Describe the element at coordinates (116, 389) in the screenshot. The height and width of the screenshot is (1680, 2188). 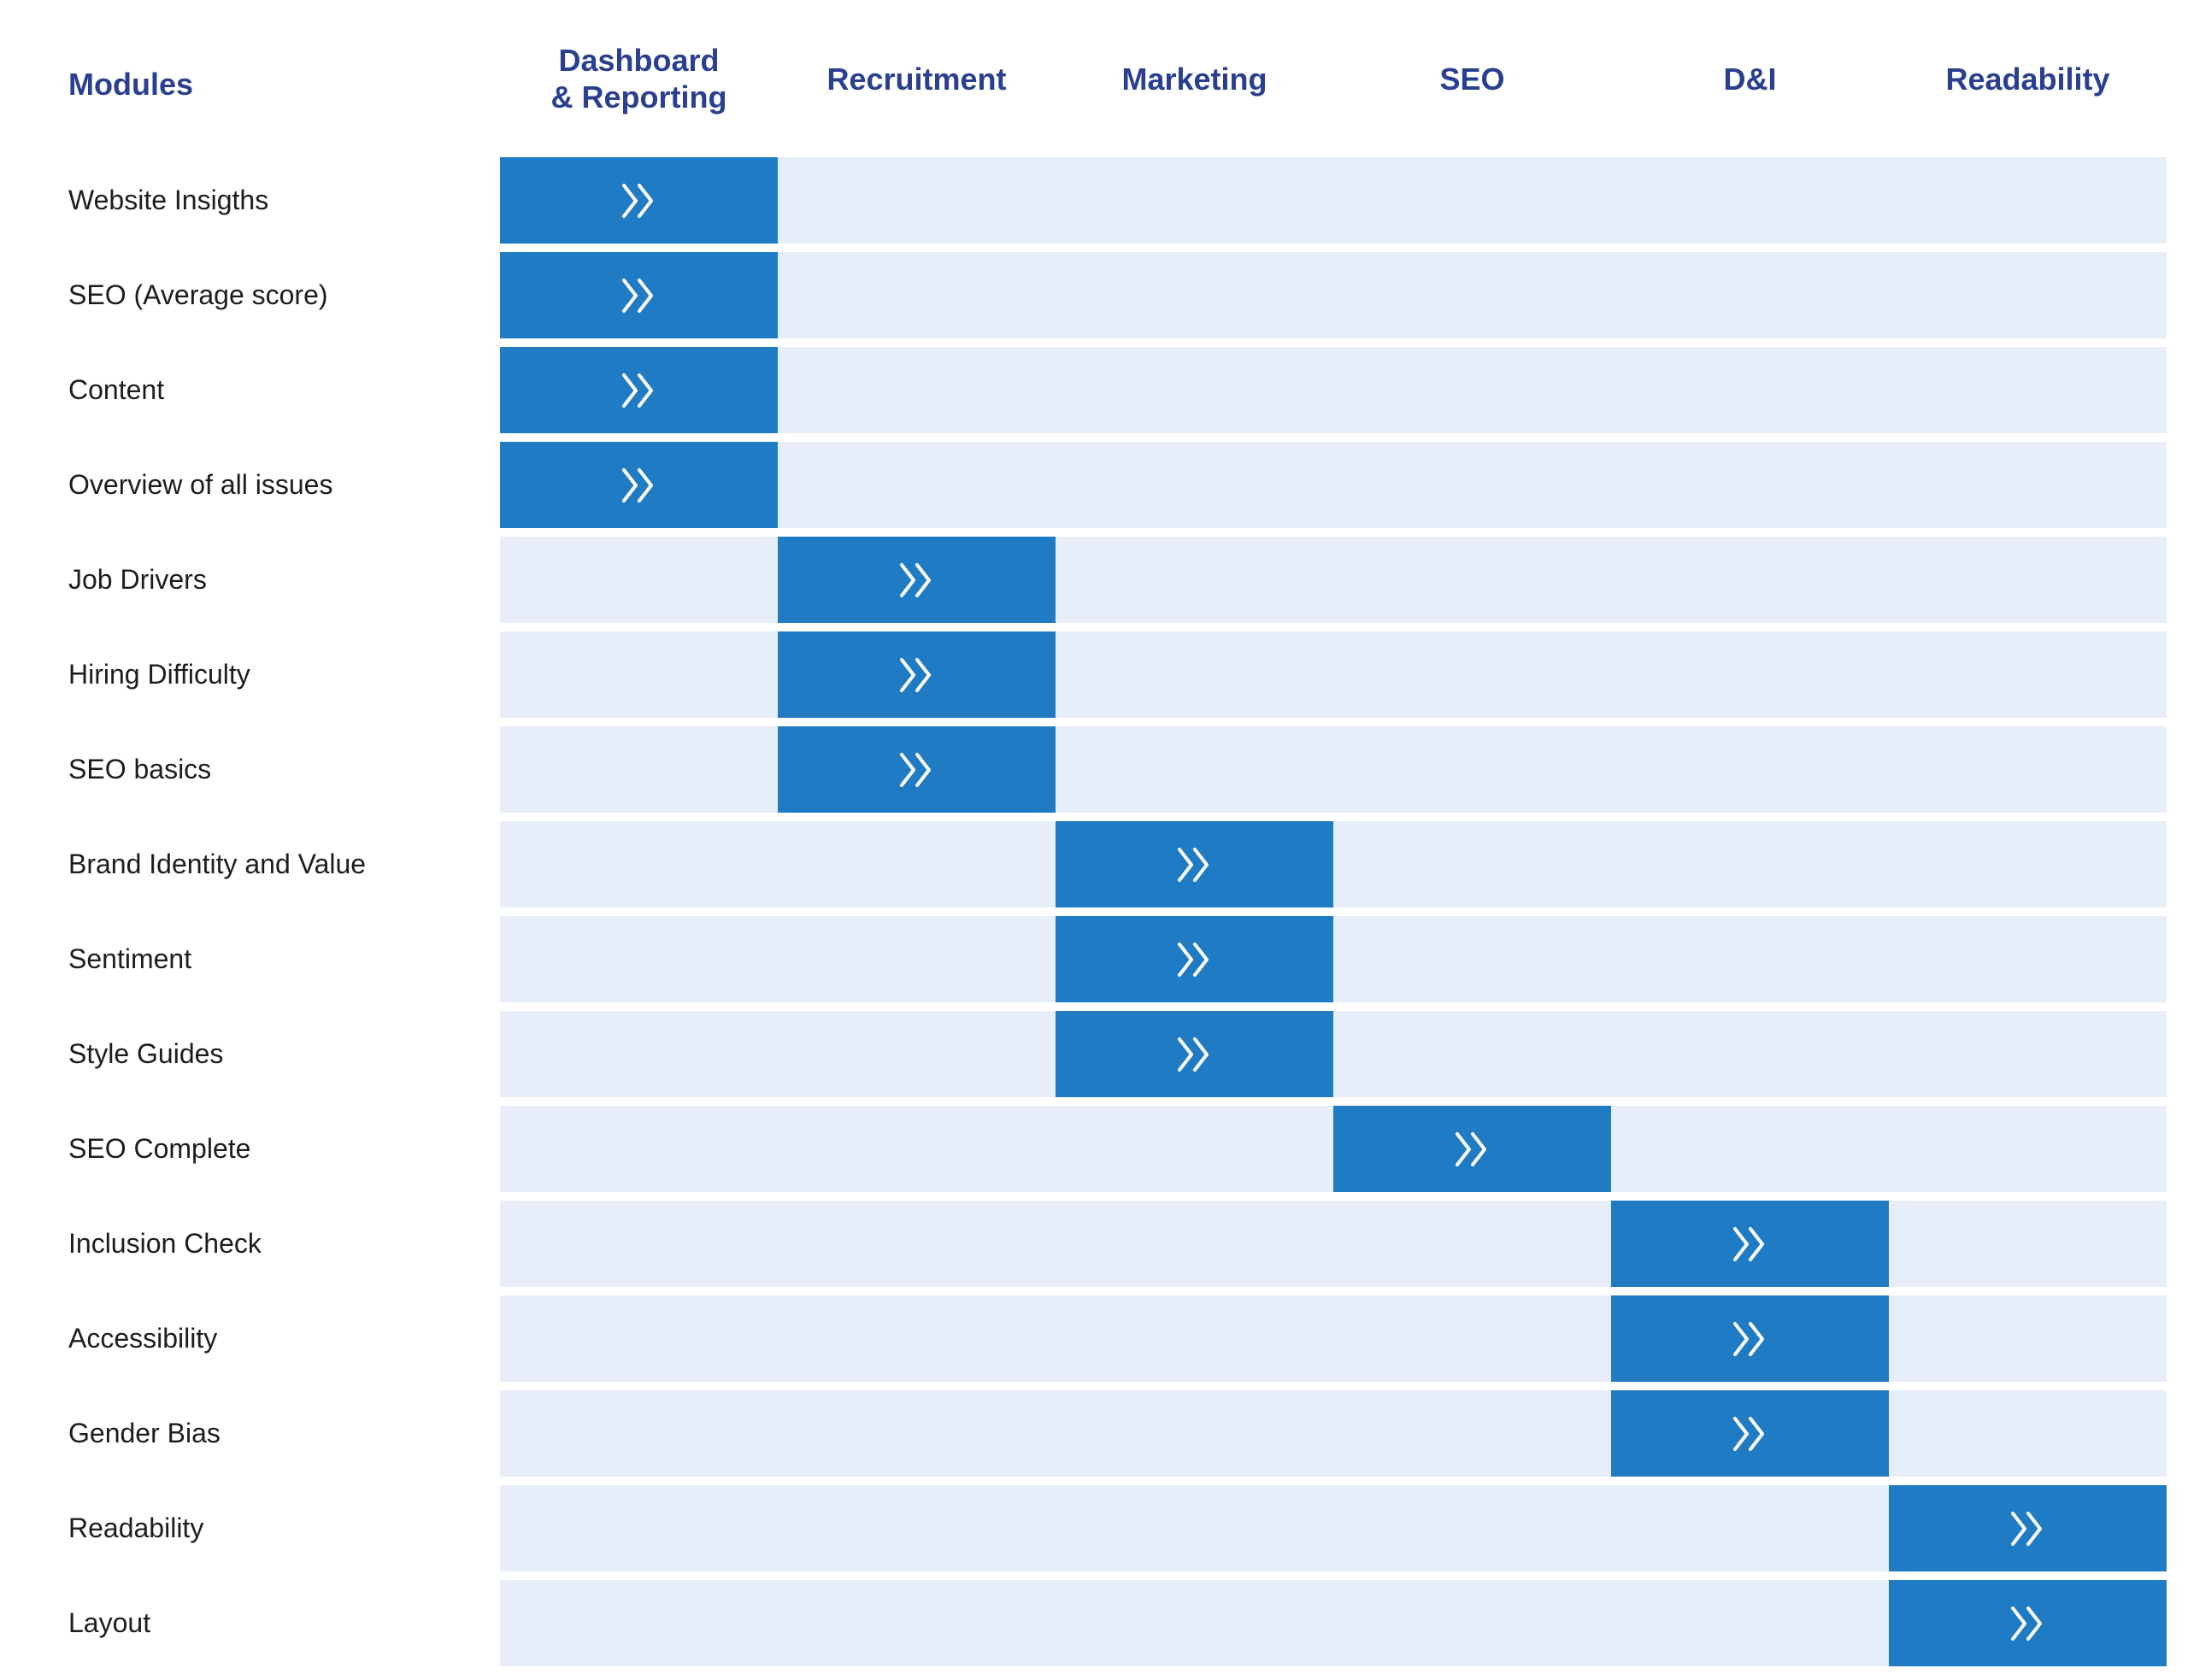
I see `module-row-label: Content` at that location.